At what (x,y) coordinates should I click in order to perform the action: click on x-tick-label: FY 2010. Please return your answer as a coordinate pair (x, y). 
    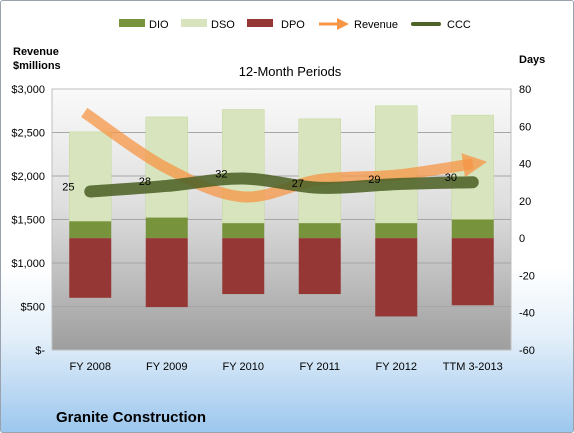
    Looking at the image, I should click on (243, 367).